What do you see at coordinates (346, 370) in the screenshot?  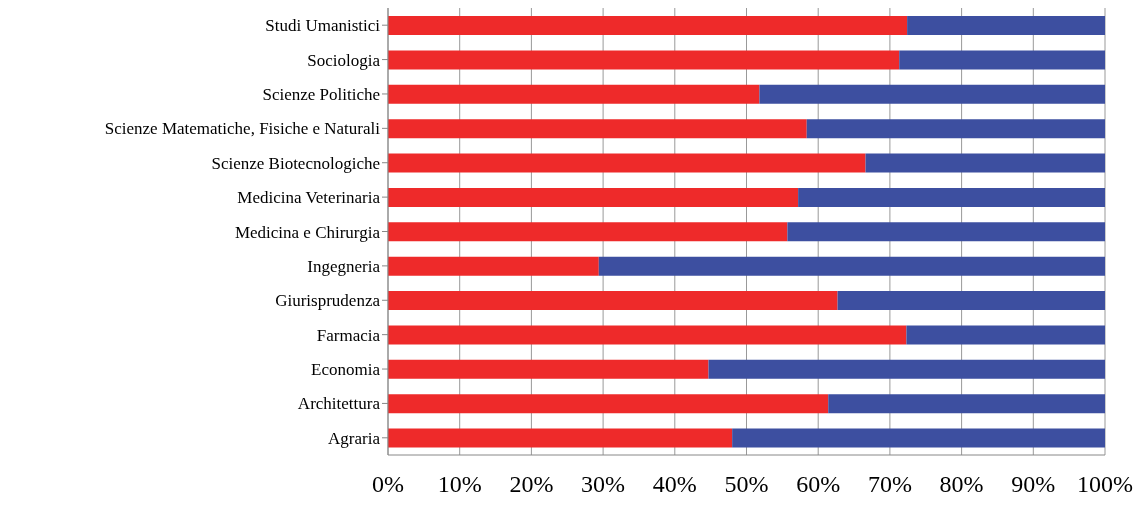 I see `y-tick-label: Economia` at bounding box center [346, 370].